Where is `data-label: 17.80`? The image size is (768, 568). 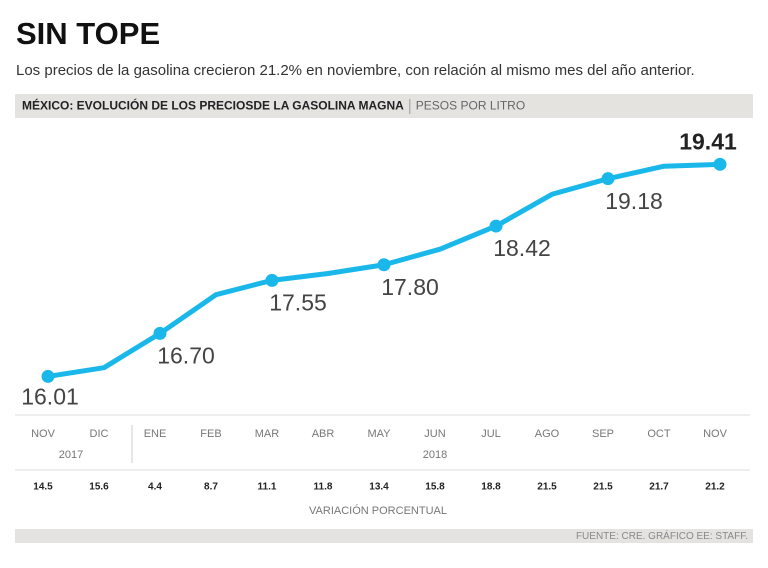
data-label: 17.80 is located at coordinates (410, 287).